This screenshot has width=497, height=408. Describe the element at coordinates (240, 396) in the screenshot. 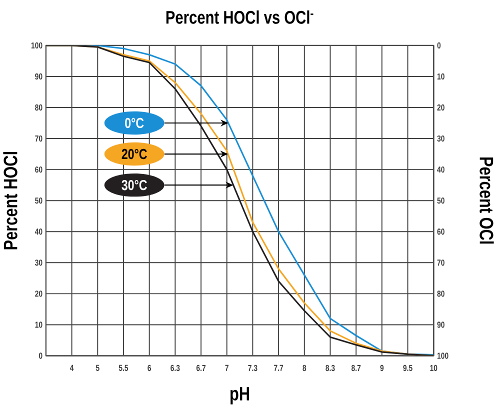

I see `x-axis-title: pH` at that location.